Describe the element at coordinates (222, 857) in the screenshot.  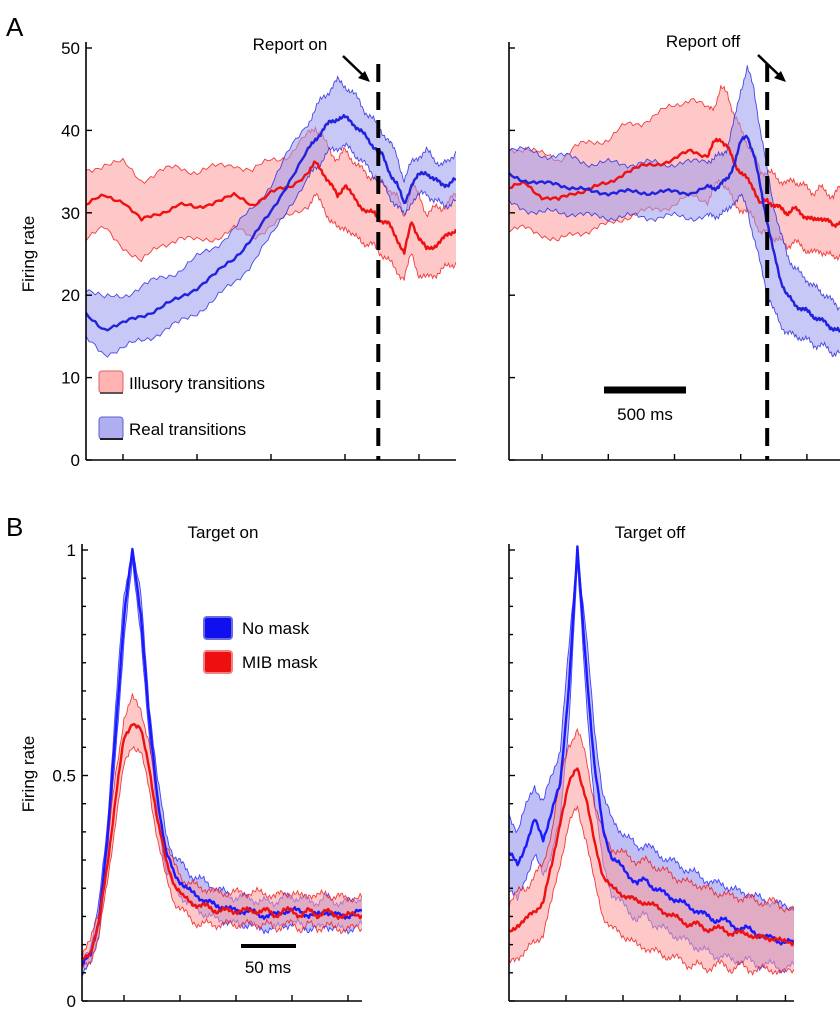
I see `band-edge-lower-mib-mask` at that location.